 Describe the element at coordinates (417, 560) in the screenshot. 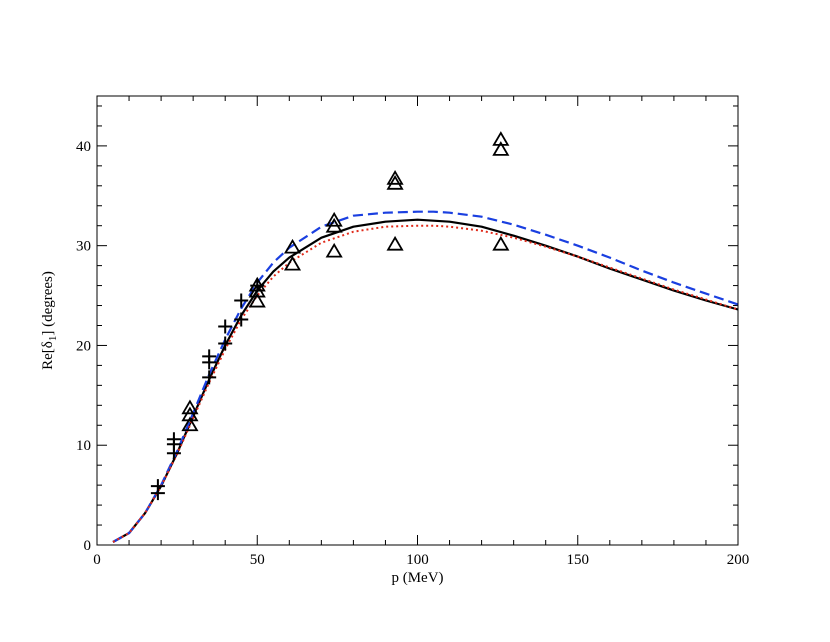

I see `x-tick-label: 100` at that location.